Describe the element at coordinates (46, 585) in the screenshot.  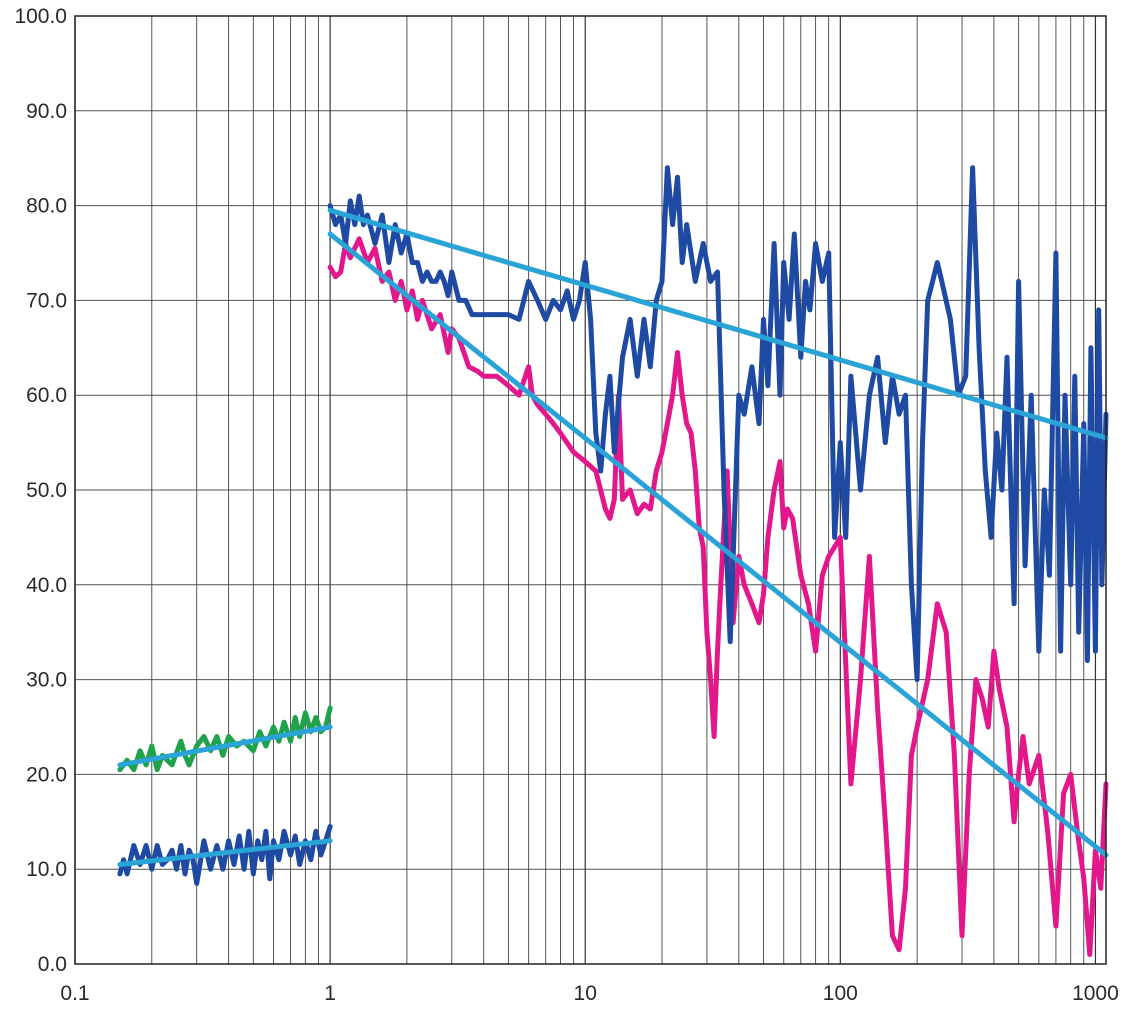
I see `y-tick-label: 40.0` at that location.